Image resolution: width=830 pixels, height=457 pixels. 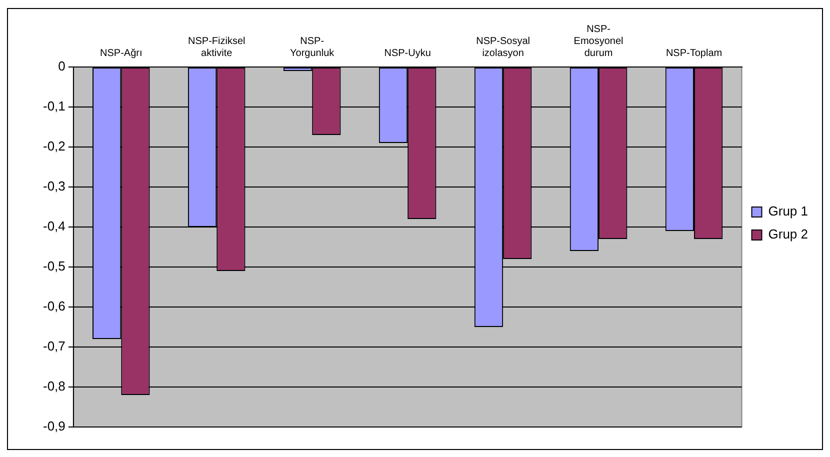 I want to click on x-tick-label: NSP-Ağrı, so click(x=121, y=53).